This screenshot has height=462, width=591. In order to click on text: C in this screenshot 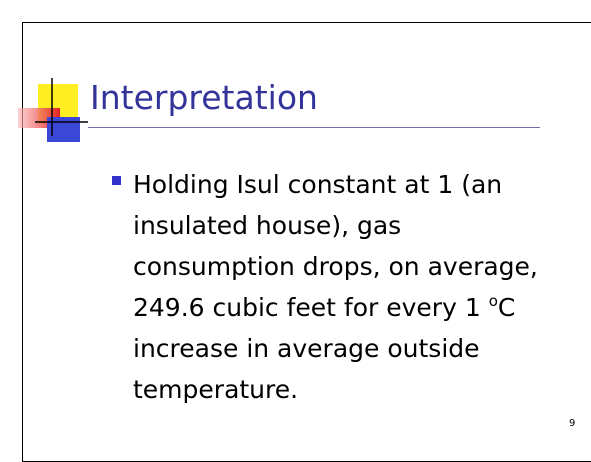, I will do `click(506, 307)`.